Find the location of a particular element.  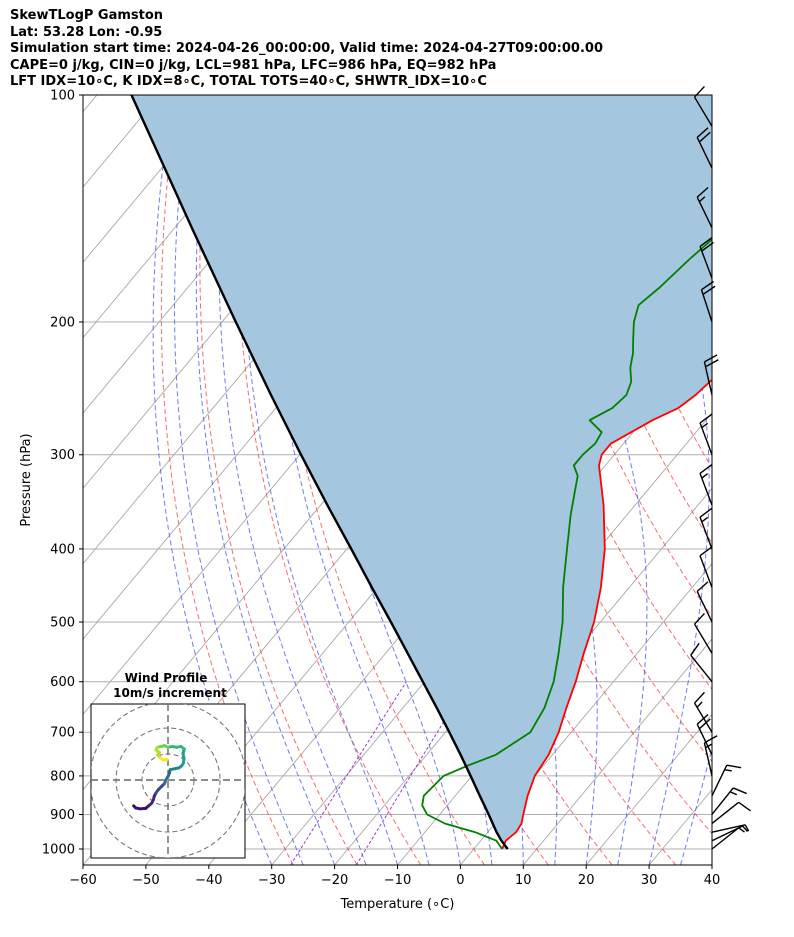

x-tick-label: 30 is located at coordinates (649, 880).